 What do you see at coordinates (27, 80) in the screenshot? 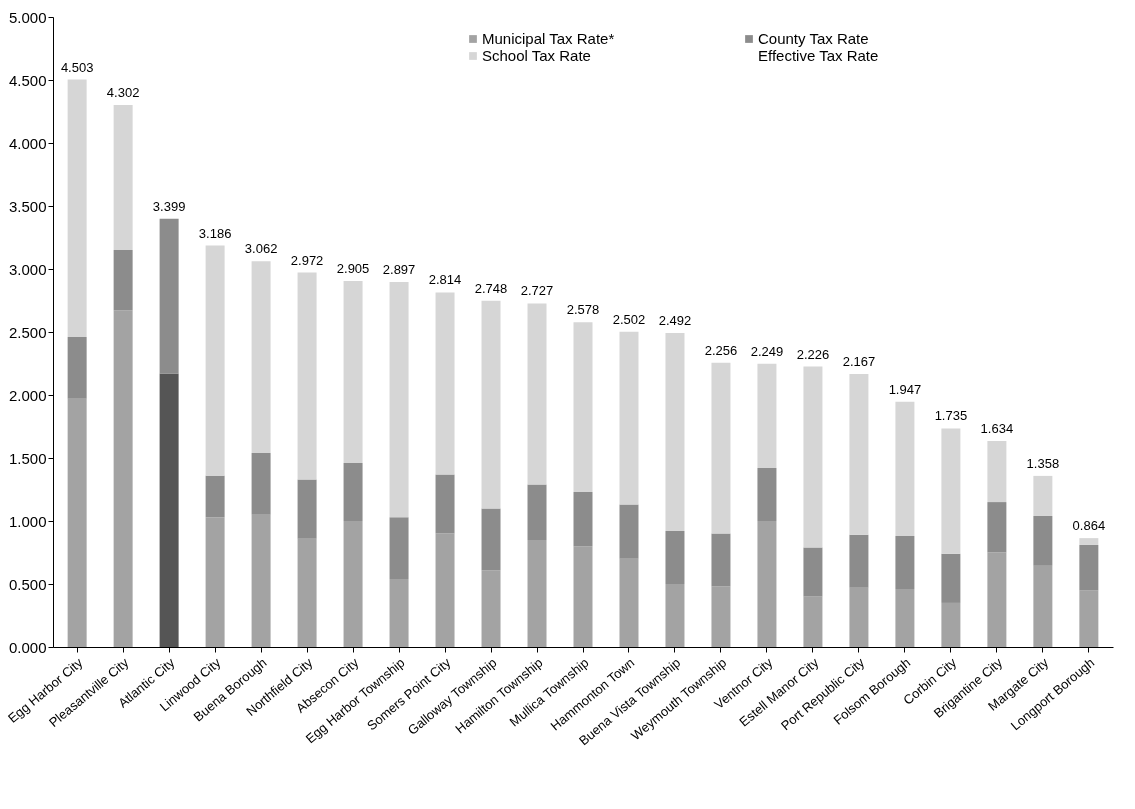
I see `y-tick-label: 4.500` at bounding box center [27, 80].